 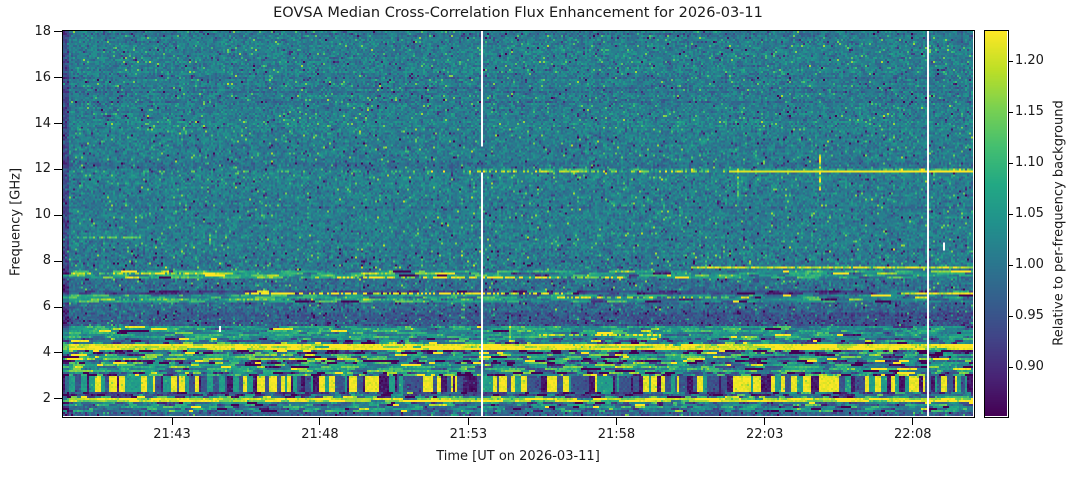 What do you see at coordinates (913, 434) in the screenshot?
I see `x-tick-label: 22:08` at bounding box center [913, 434].